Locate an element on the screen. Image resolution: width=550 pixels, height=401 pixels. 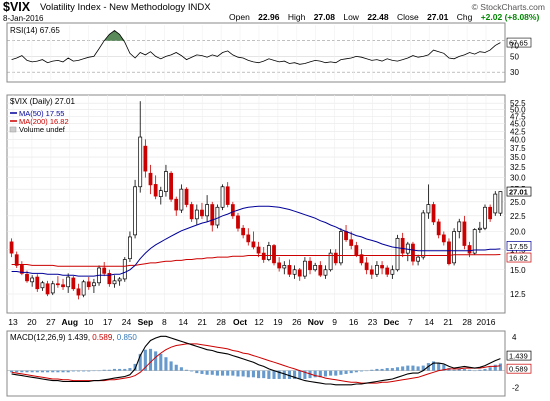
price-tick-label: 40.0 is located at coordinates (518, 139).